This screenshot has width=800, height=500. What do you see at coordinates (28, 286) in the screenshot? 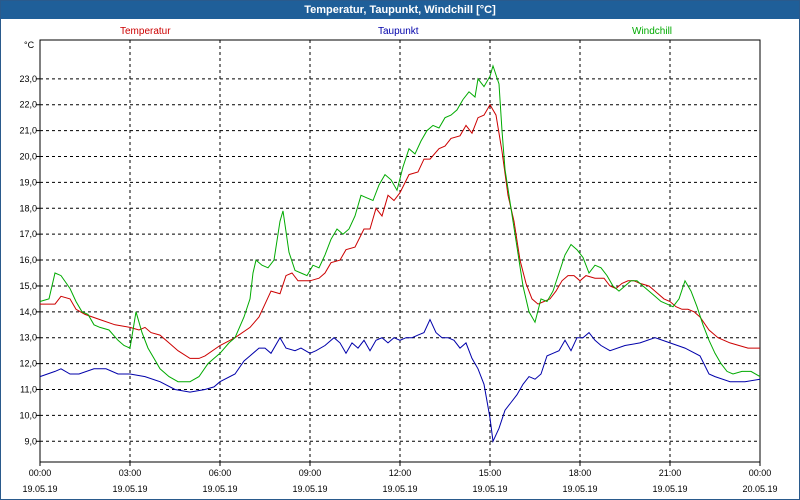
I see `y-tick-label: 15,0` at bounding box center [28, 286].